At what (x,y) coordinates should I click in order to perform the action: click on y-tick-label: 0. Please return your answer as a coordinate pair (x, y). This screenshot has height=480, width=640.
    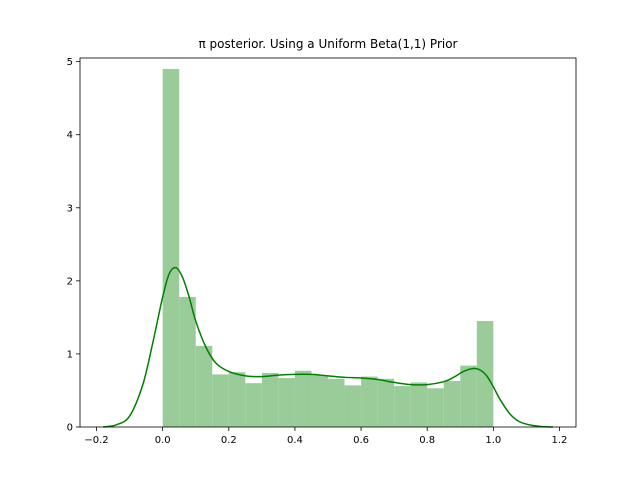
    Looking at the image, I should click on (70, 428).